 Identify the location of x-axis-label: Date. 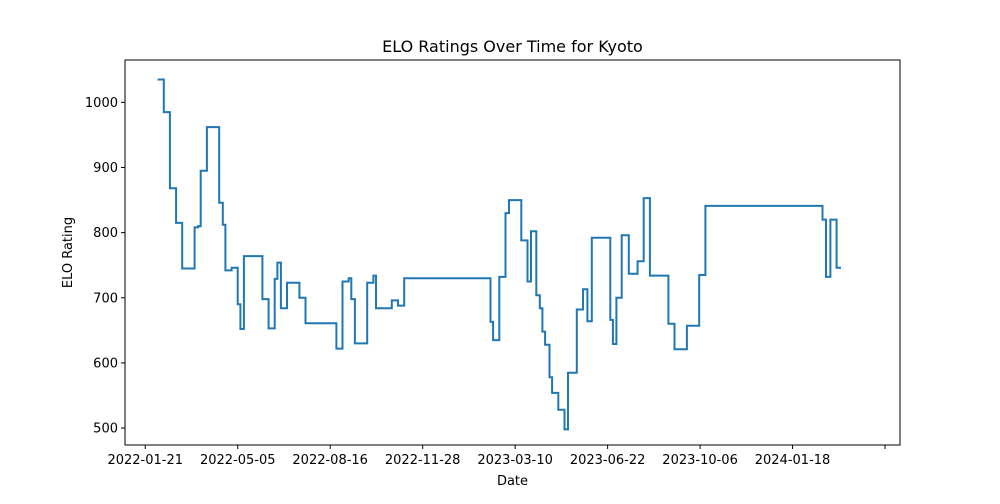
(512, 481).